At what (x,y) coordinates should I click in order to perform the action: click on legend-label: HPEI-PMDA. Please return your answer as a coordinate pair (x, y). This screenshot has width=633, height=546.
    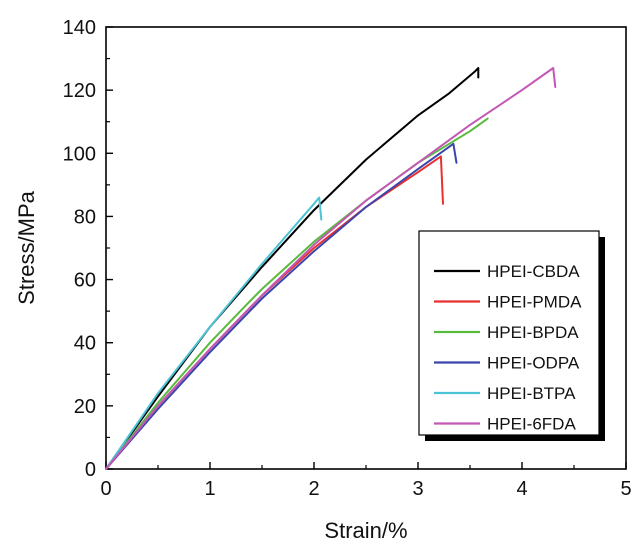
    Looking at the image, I should click on (534, 302).